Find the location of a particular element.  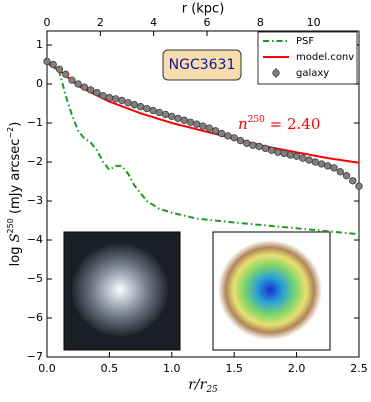

legend-label: model.conv is located at coordinates (325, 57).